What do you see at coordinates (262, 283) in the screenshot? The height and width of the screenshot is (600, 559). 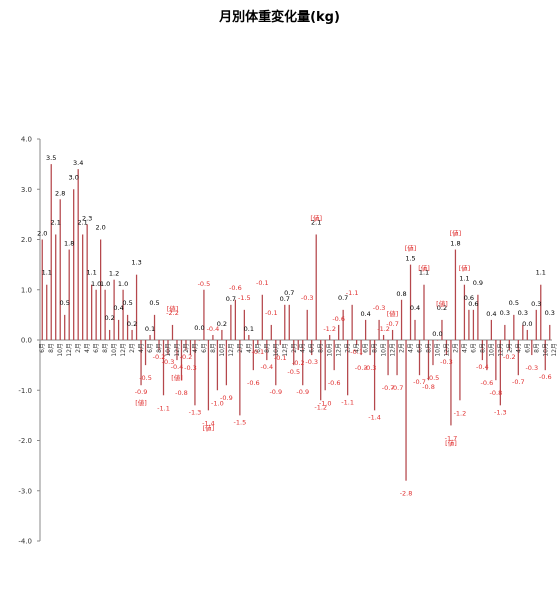 I see `data-label: -0.1` at bounding box center [262, 283].